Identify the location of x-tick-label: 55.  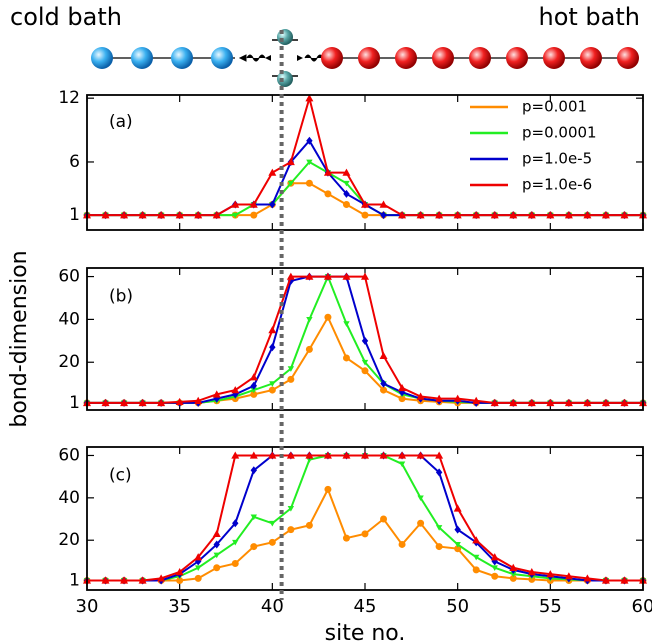
(550, 606).